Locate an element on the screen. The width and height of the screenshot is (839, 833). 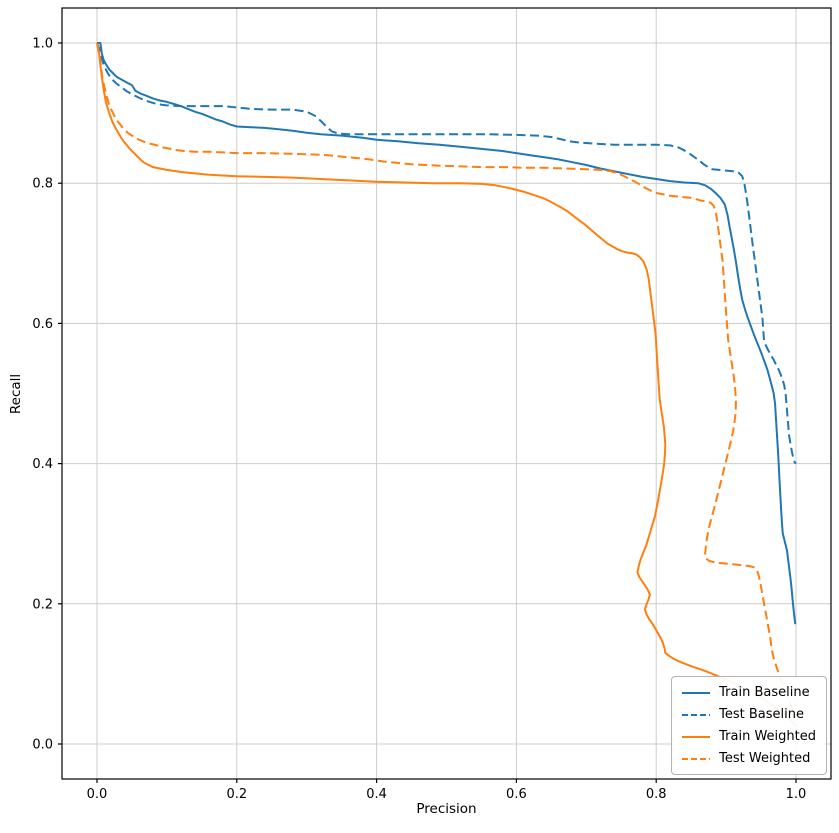
x-tick-label: 0.2 is located at coordinates (236, 794).